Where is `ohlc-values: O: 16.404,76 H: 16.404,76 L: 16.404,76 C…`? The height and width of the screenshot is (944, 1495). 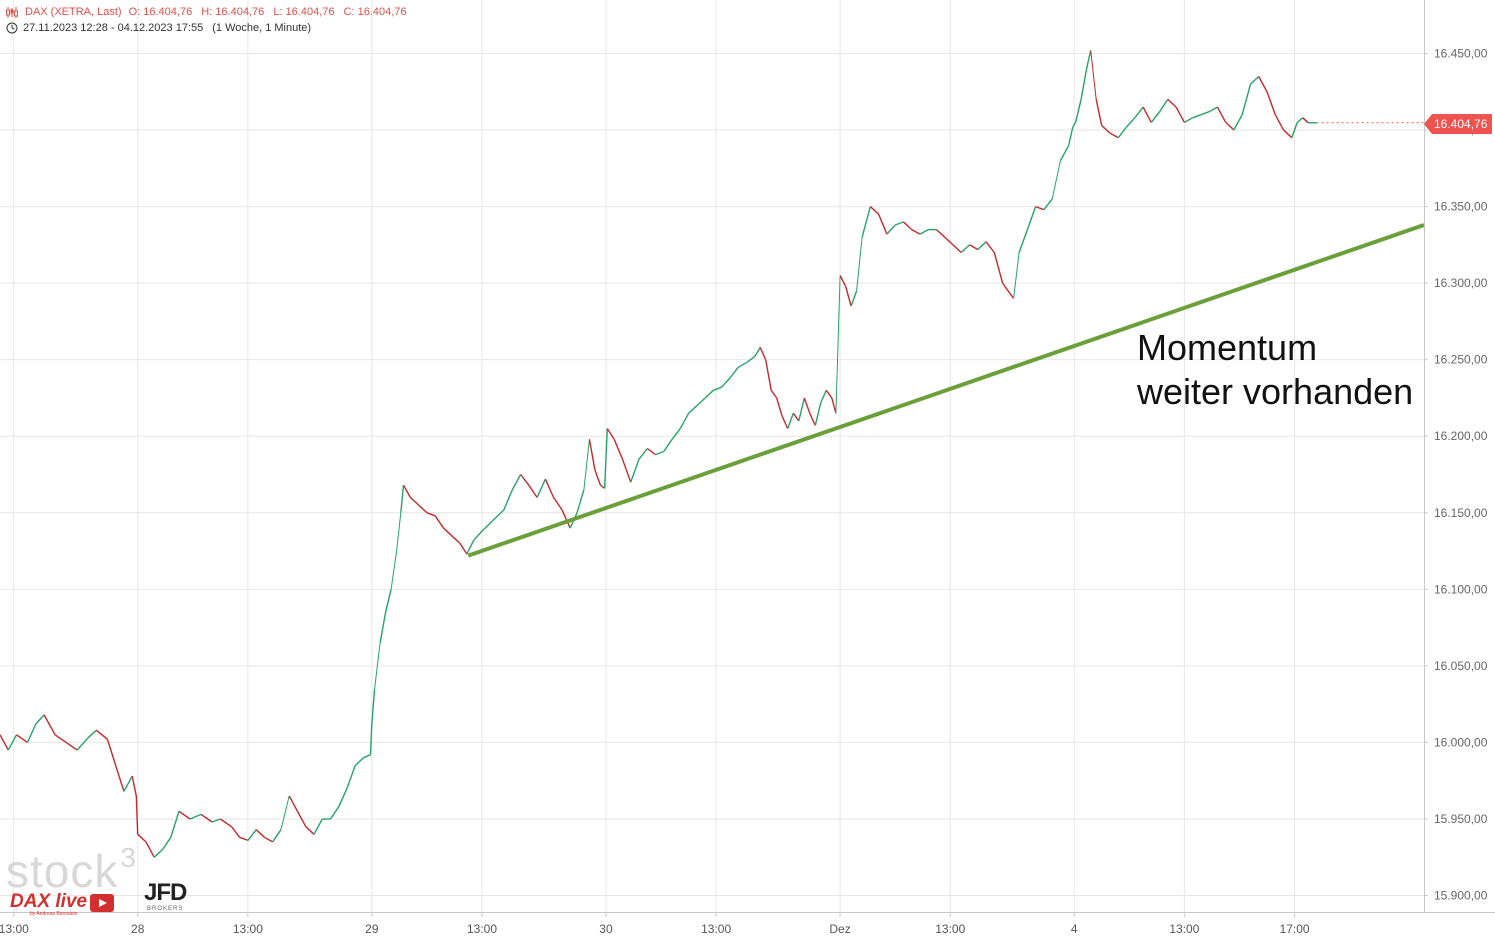 ohlc-values: O: 16.404,76 H: 16.404,76 L: 16.404,76 C… is located at coordinates (271, 12).